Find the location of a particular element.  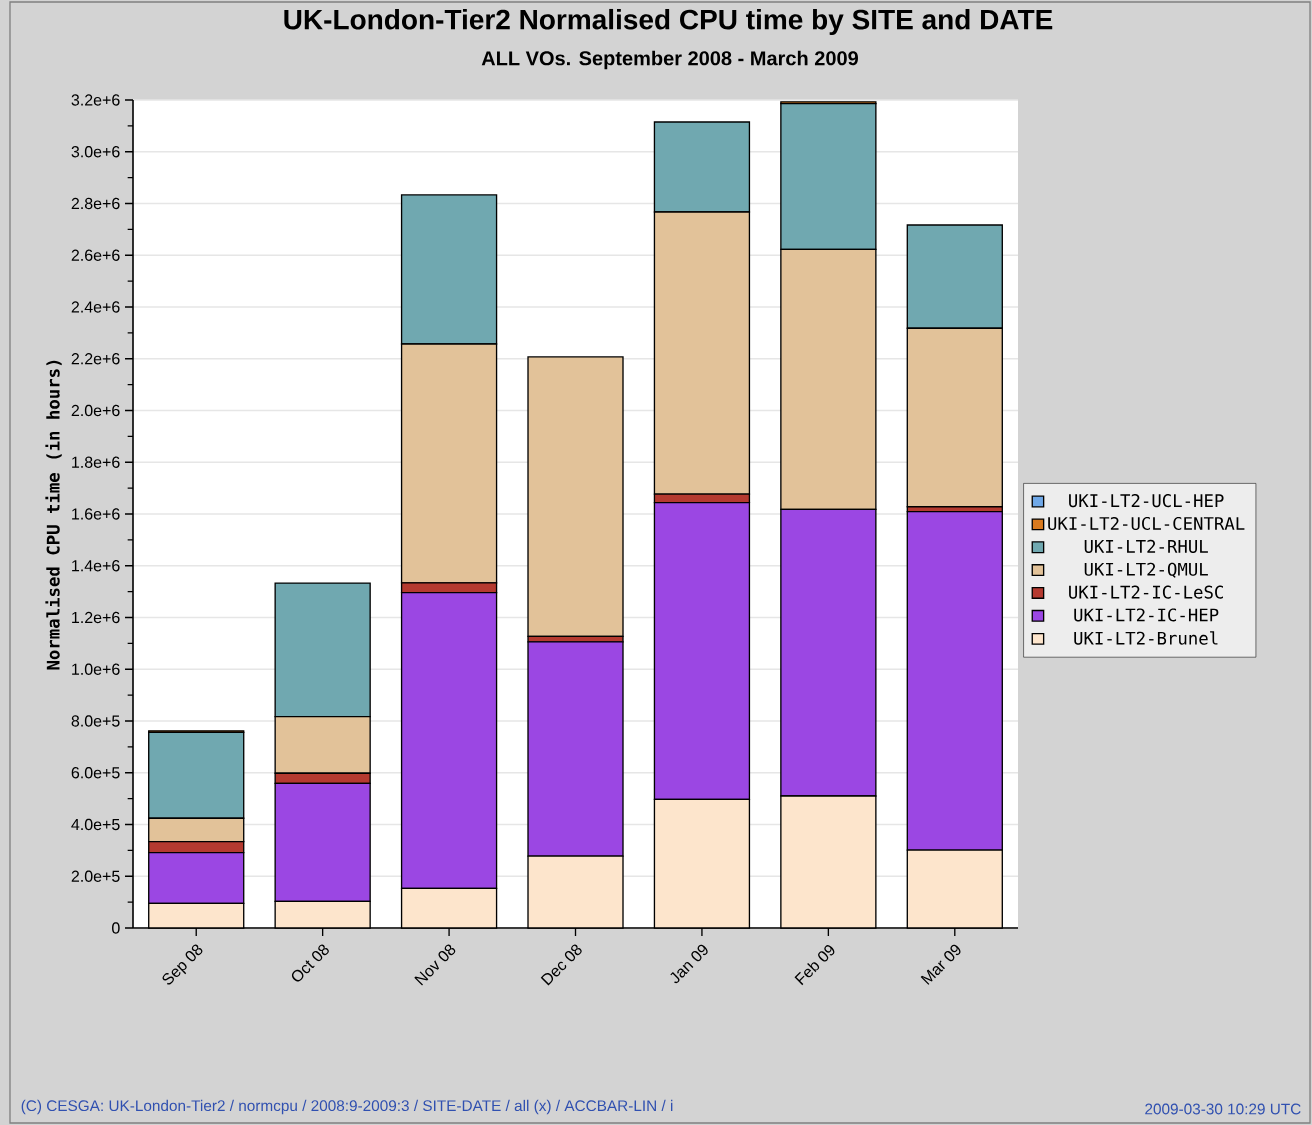

legend-label: UKI-LT2-QMUL is located at coordinates (1146, 570).